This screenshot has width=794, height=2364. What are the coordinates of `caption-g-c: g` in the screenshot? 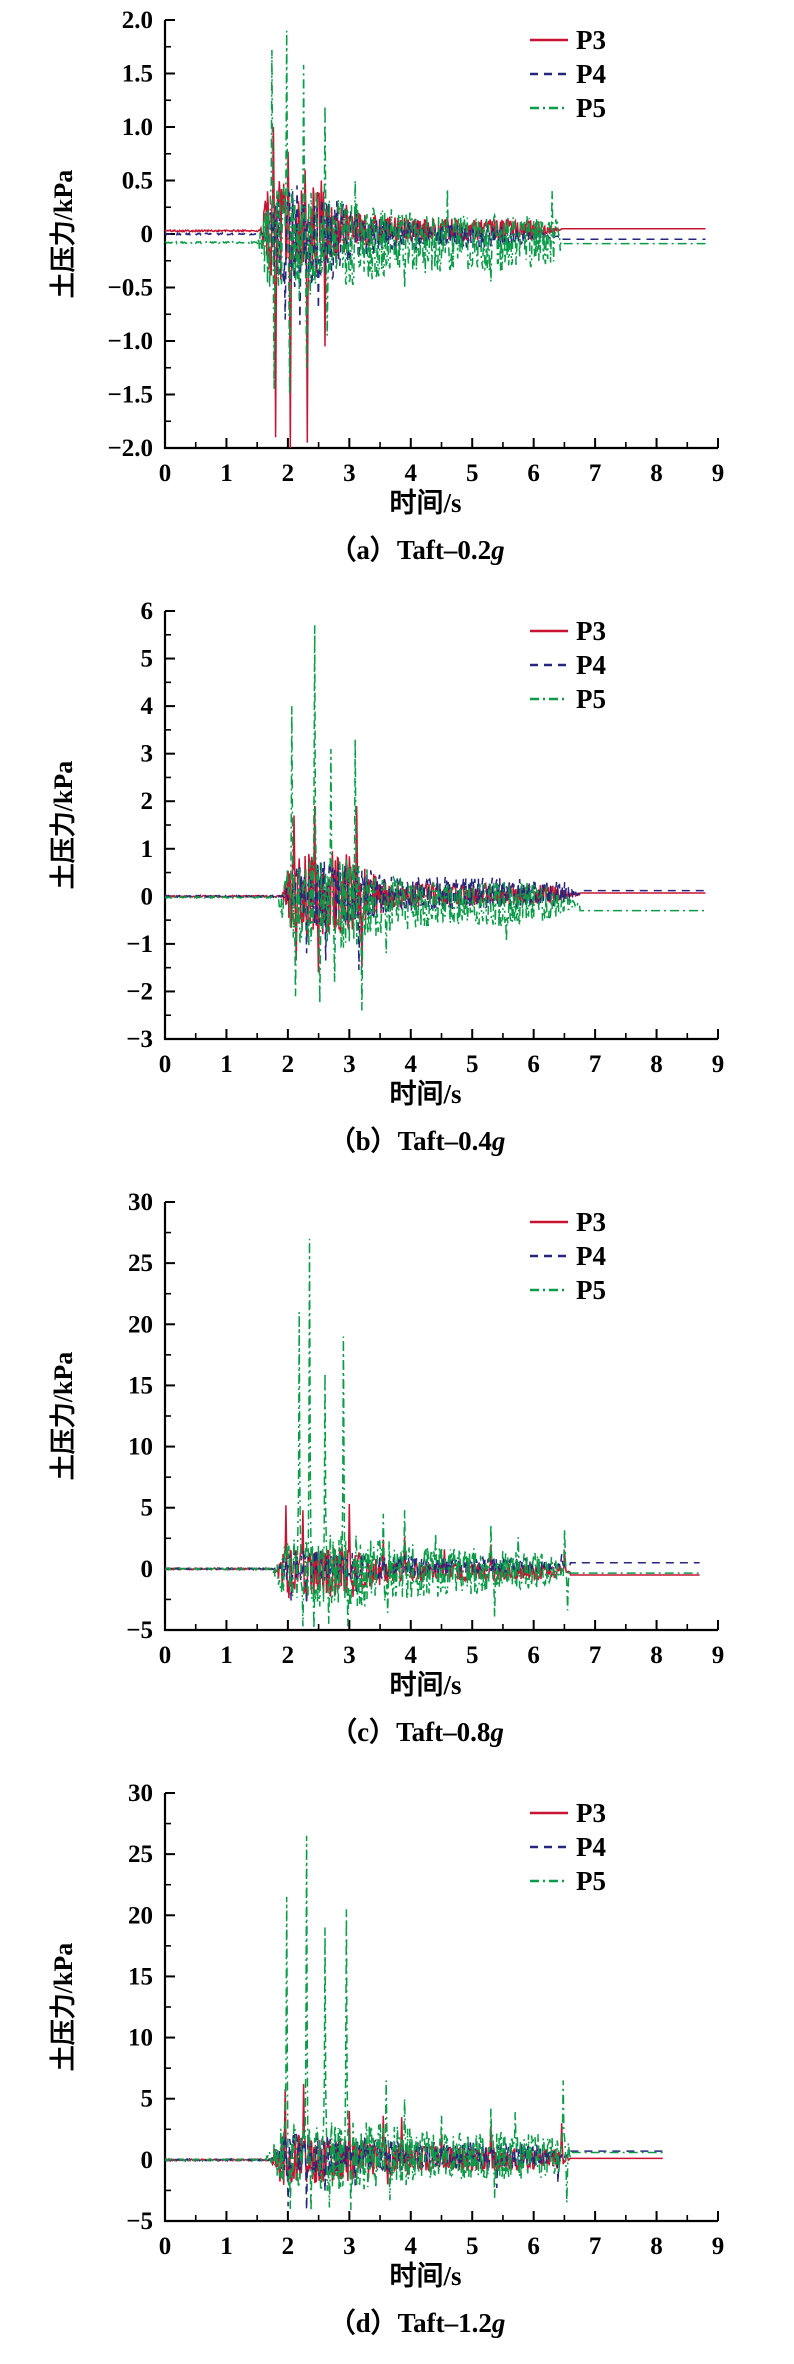 It's located at (497, 1732).